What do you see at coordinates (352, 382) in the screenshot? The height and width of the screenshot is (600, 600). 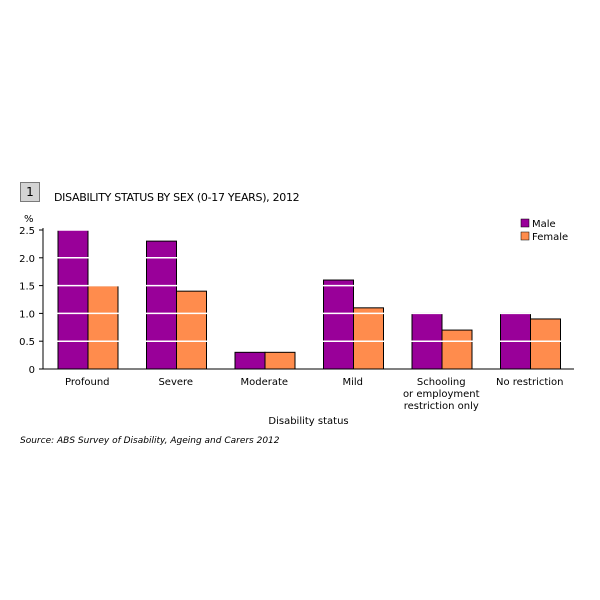 I see `x-tick-label-3: Mild` at bounding box center [352, 382].